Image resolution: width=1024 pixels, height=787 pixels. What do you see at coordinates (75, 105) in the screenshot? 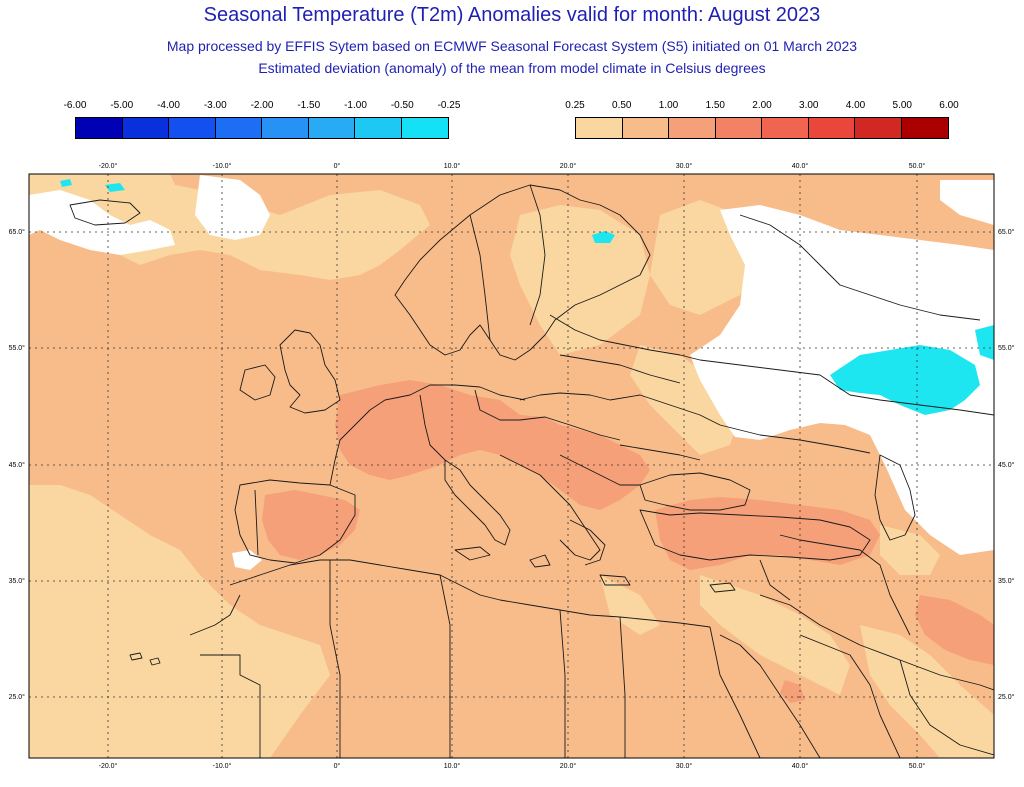
I see `negative-legend-tick-label: -6.00` at bounding box center [75, 105].